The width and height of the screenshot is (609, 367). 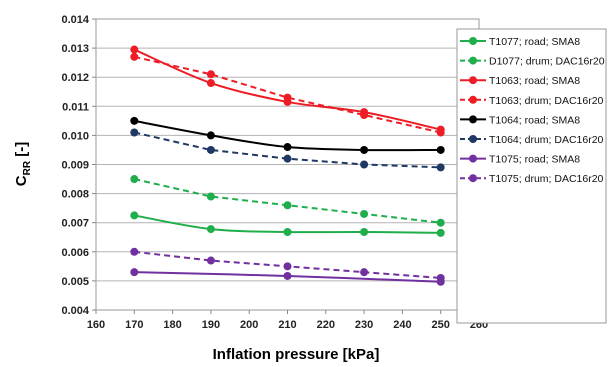 What do you see at coordinates (546, 179) in the screenshot?
I see `legend-label: T1075; drum; DAC16r20` at bounding box center [546, 179].